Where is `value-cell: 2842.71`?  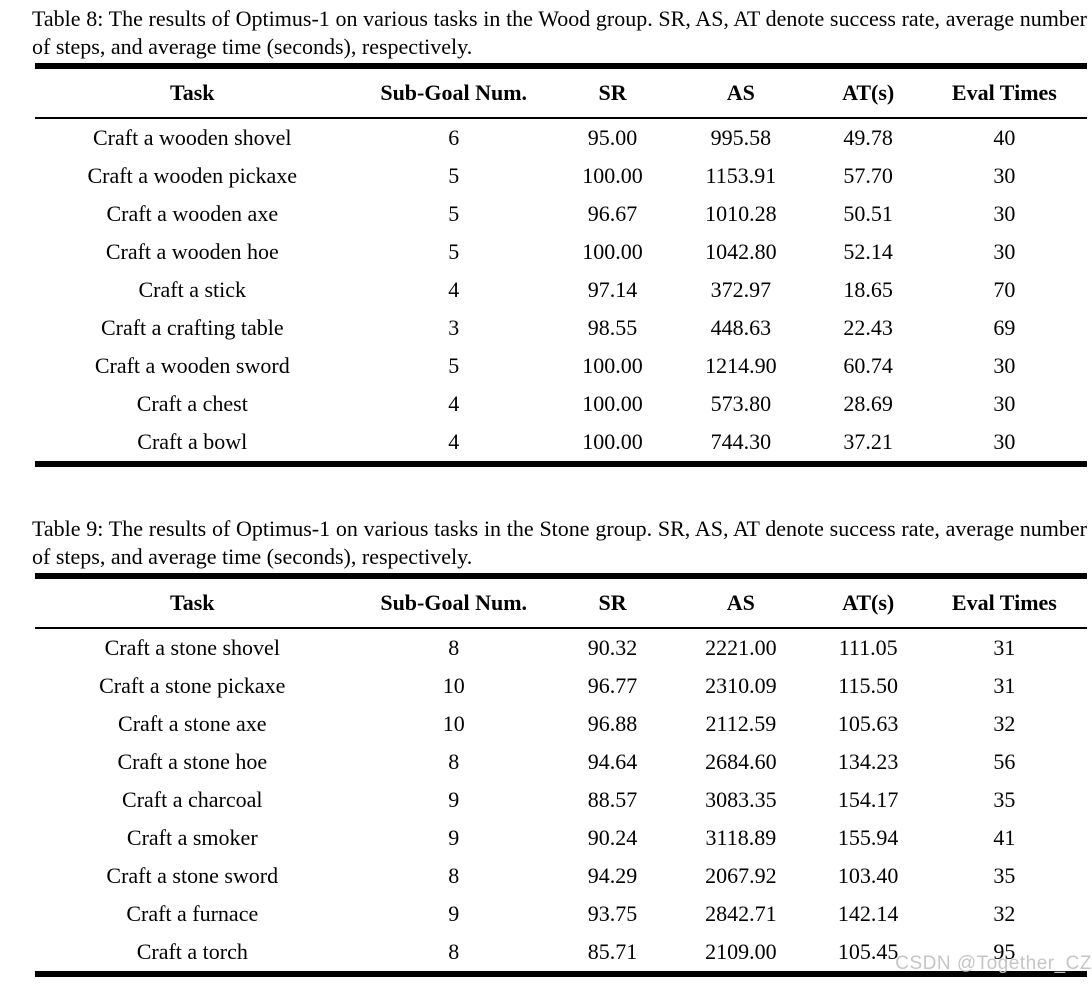
value-cell: 2842.71 is located at coordinates (741, 913).